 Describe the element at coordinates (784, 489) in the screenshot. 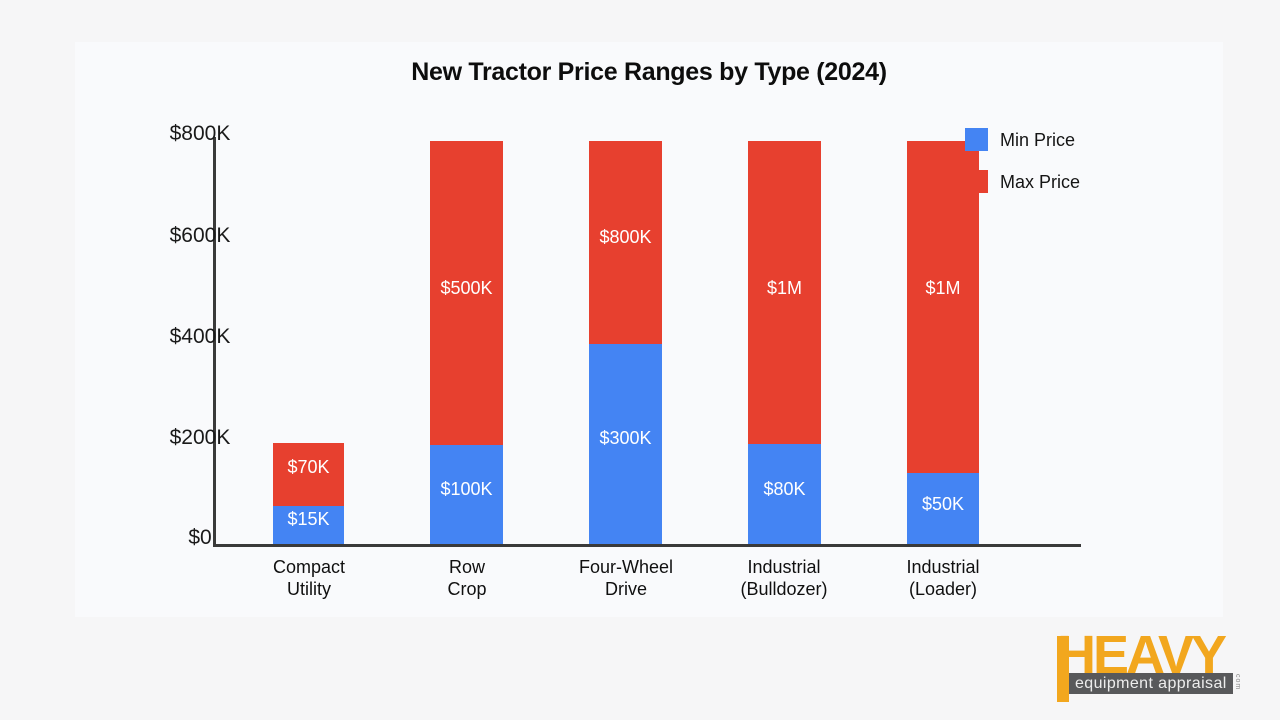

I see `bar-value-label: $80K` at that location.